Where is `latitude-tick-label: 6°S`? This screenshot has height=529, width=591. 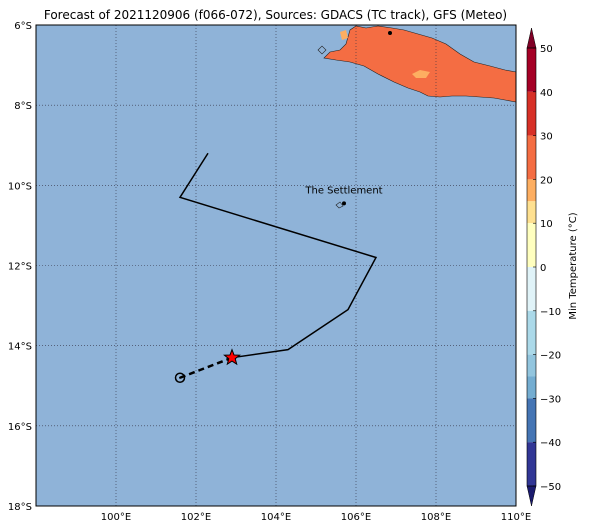
latitude-tick-label: 6°S is located at coordinates (23, 26).